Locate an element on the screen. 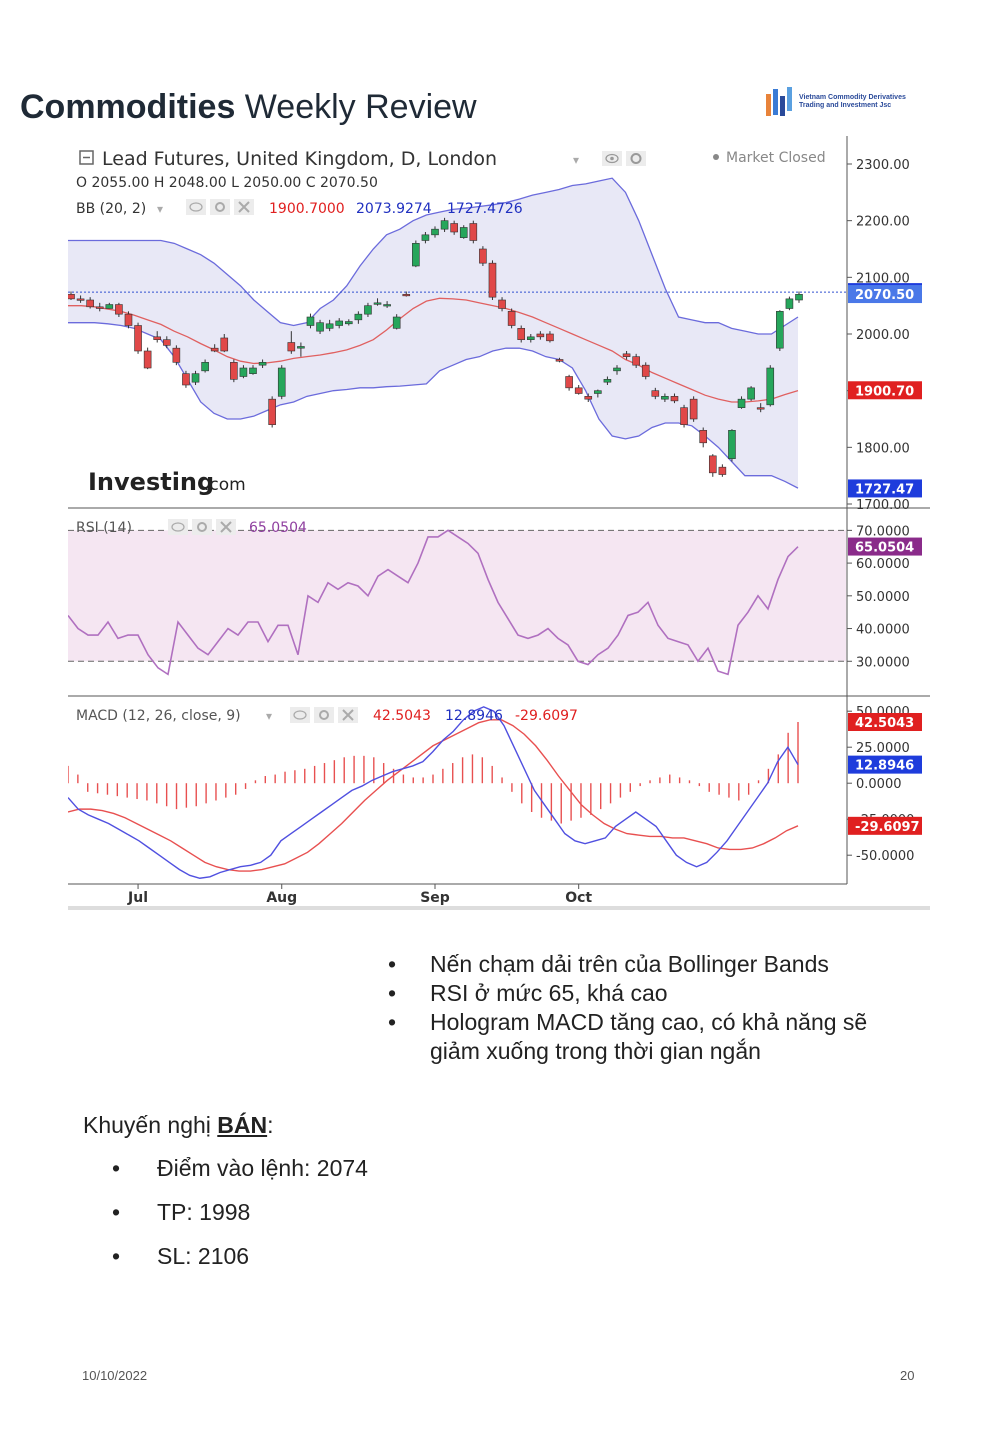  bb-lower-value: 1727.4726 is located at coordinates (485, 209).